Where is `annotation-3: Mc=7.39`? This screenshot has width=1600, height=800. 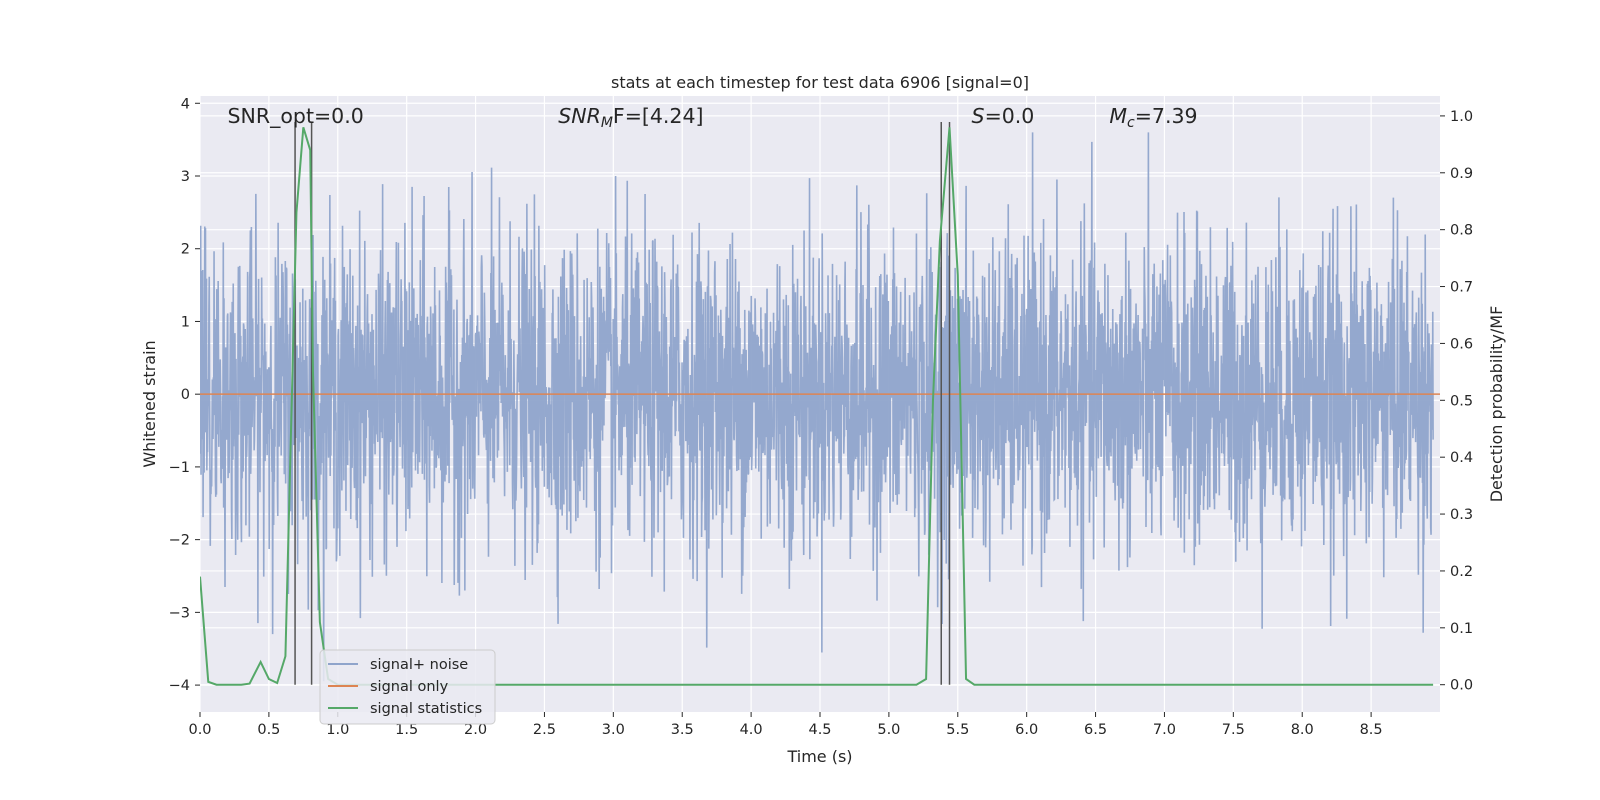
annotation-3: Mc=7.39 is located at coordinates (1153, 117).